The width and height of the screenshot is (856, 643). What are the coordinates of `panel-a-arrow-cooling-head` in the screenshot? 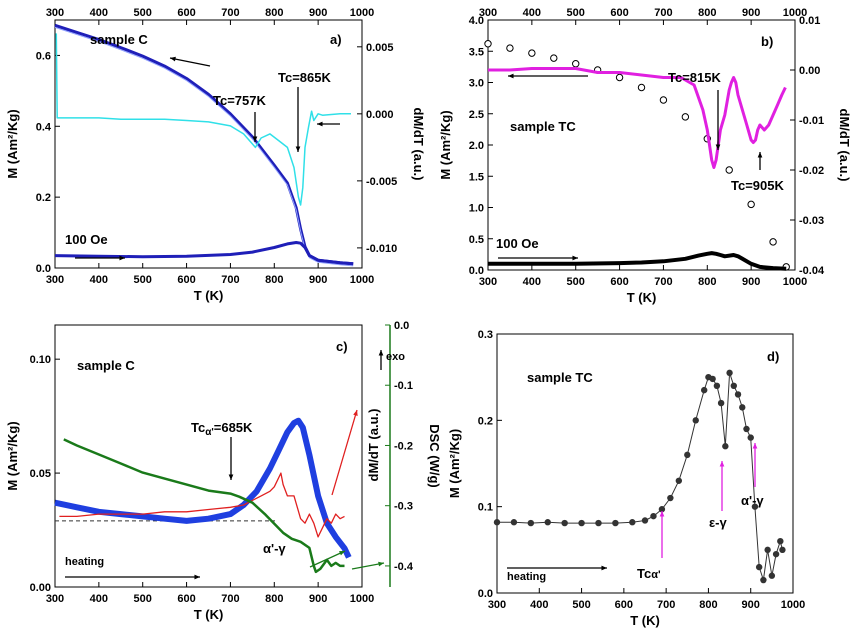 It's located at (173, 59).